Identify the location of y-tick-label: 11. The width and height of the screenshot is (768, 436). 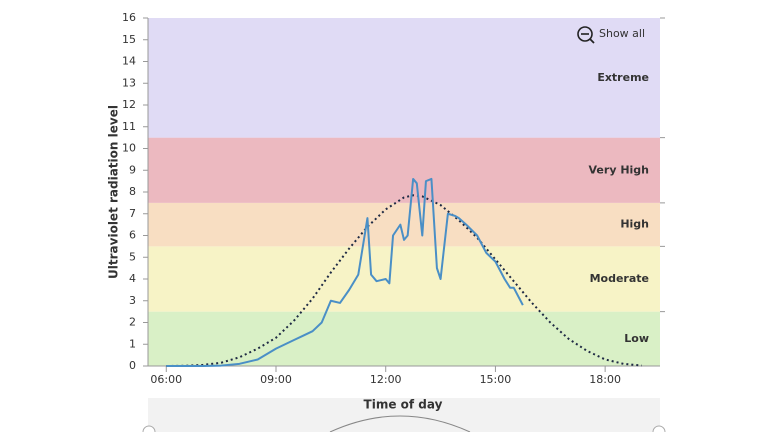
(129, 126).